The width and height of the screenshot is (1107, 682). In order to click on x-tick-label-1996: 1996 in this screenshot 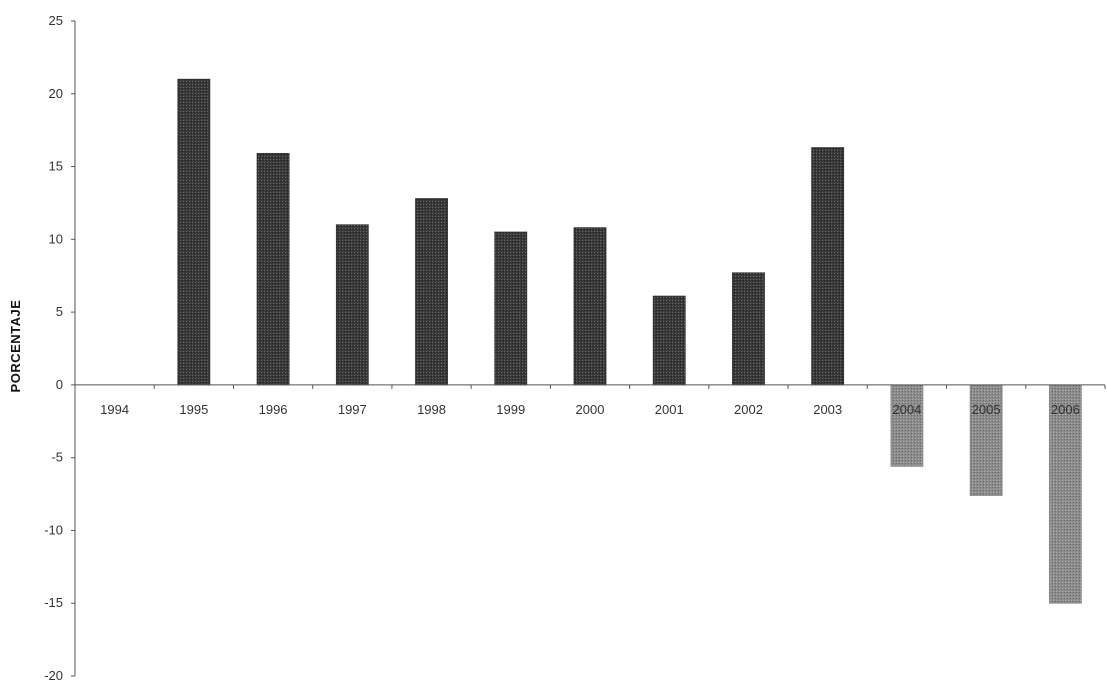, I will do `click(273, 409)`.